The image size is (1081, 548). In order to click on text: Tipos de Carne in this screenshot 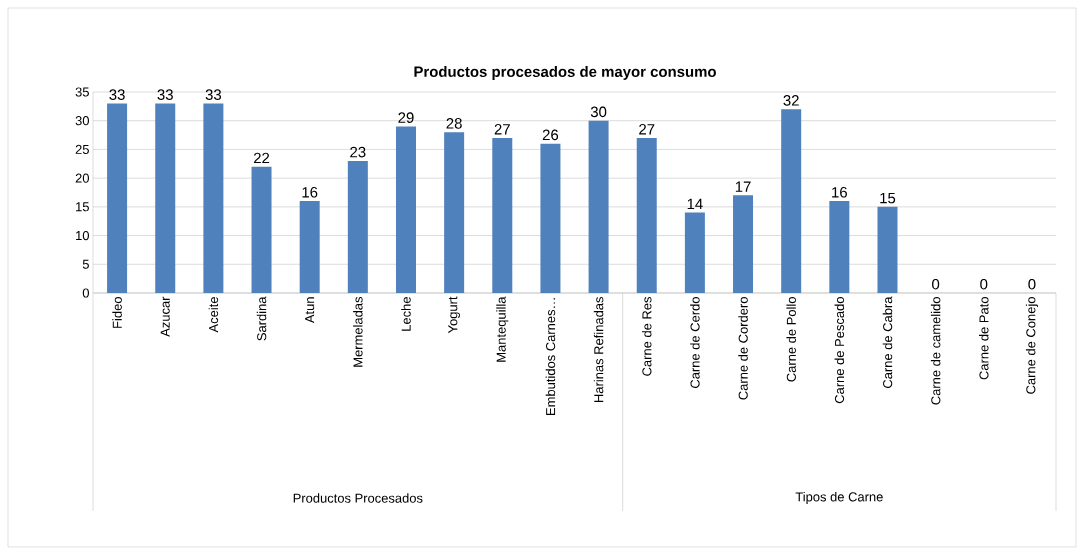, I will do `click(839, 498)`.